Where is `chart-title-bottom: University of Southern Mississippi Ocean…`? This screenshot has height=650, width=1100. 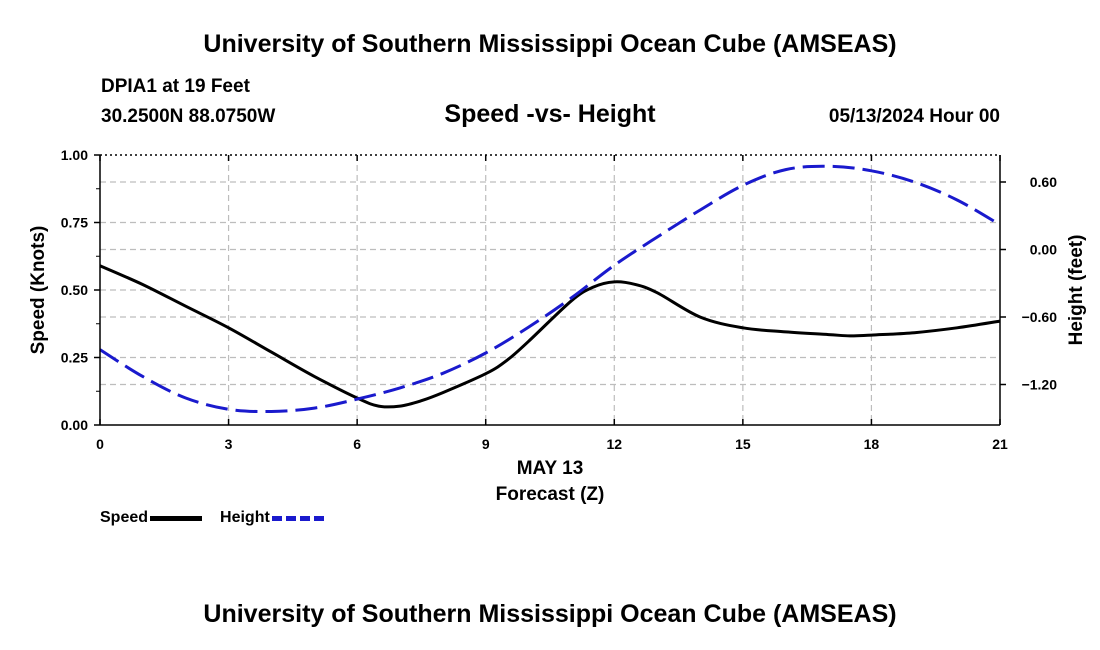 chart-title-bottom: University of Southern Mississippi Ocean… is located at coordinates (550, 614).